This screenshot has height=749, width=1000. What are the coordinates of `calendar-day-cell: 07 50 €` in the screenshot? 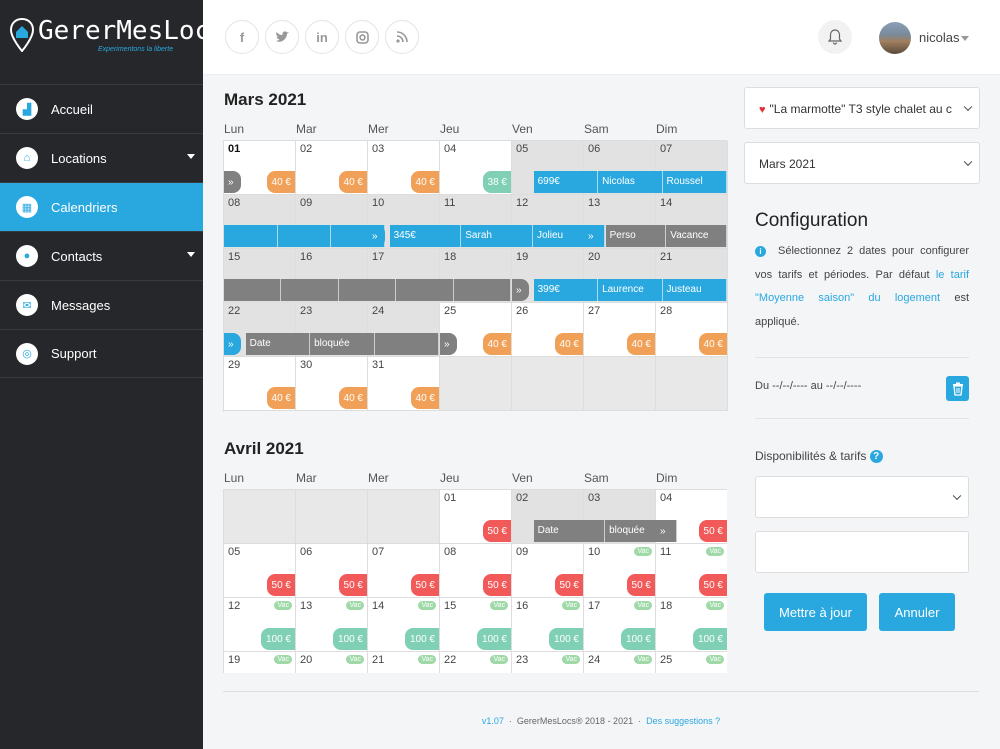 It's located at (404, 571).